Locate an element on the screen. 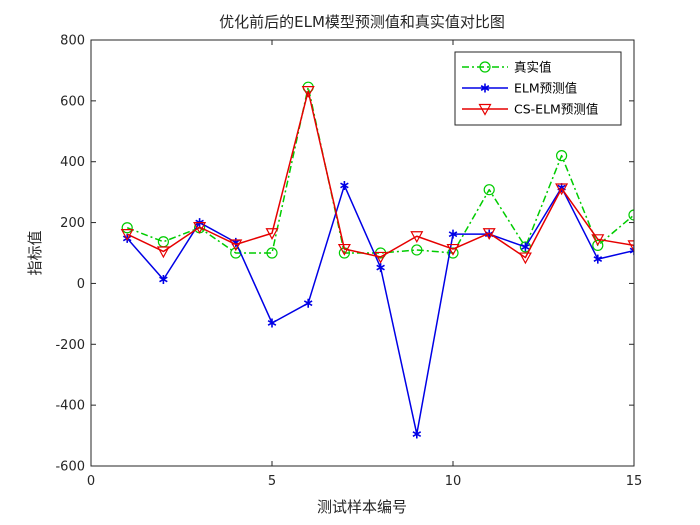 This screenshot has width=700, height=525. legend-item: 真实值 is located at coordinates (507, 67).